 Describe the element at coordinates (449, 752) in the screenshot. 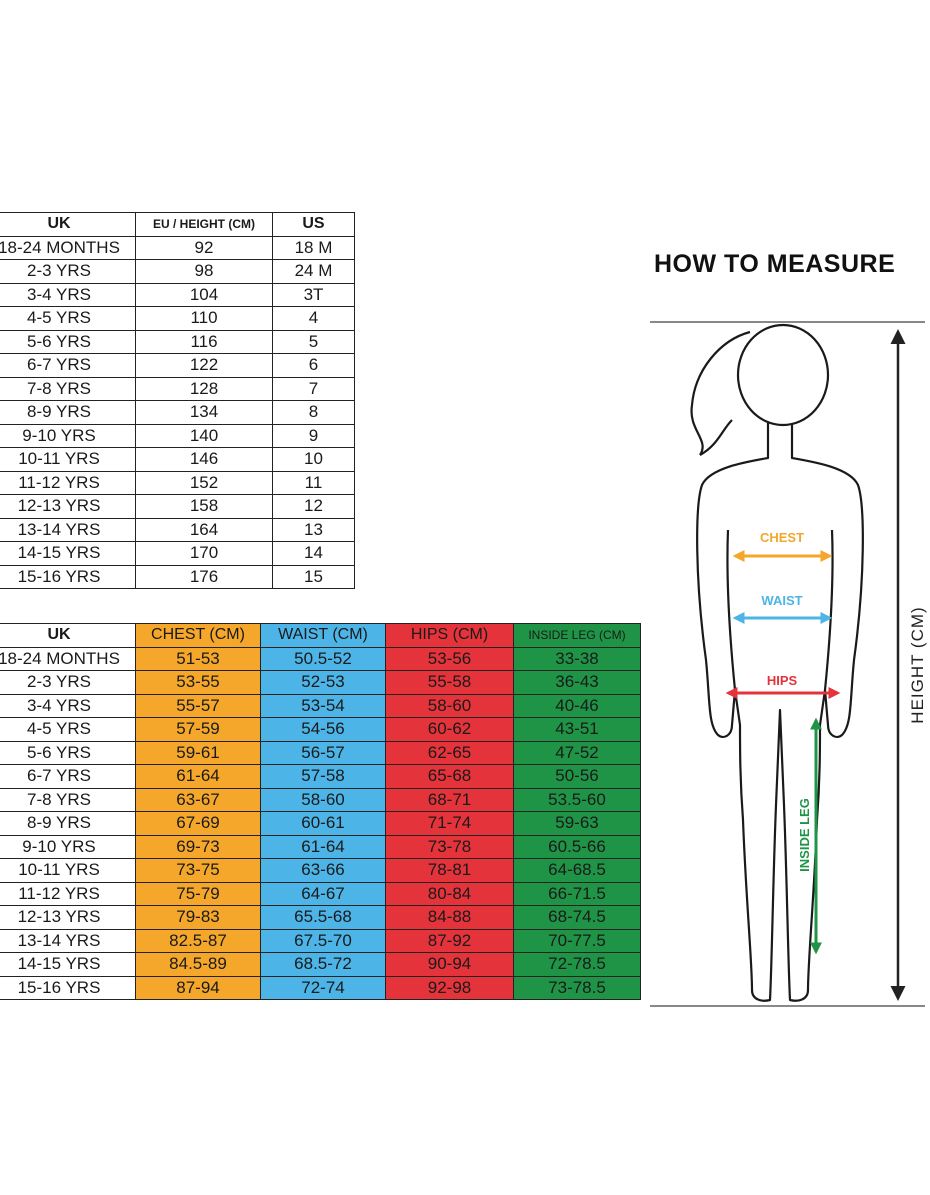

I see `hips-cell: 62-65` at that location.